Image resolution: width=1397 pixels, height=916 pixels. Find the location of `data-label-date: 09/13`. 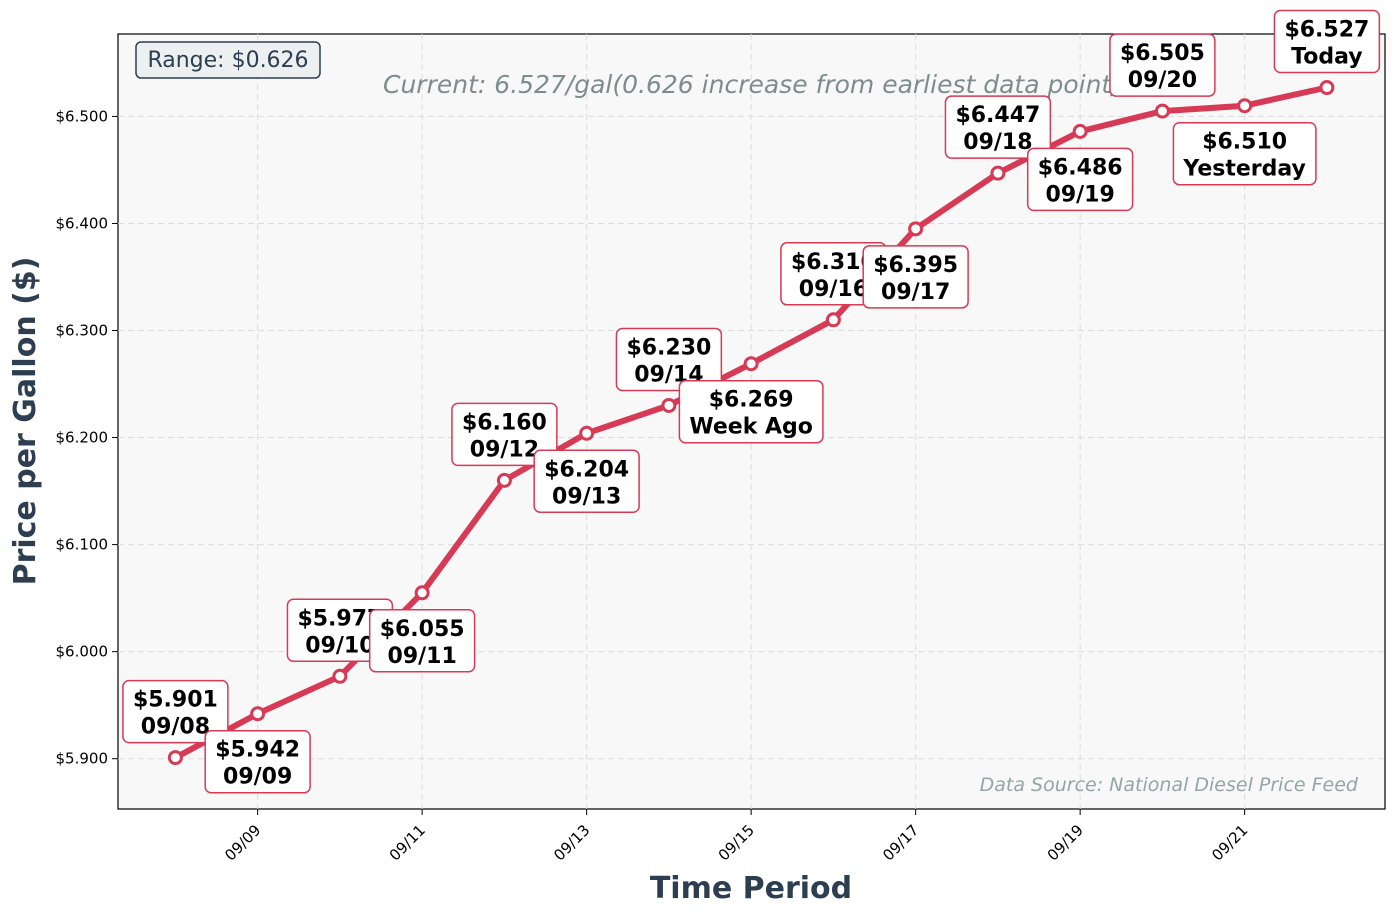

data-label-date: 09/13 is located at coordinates (586, 496).